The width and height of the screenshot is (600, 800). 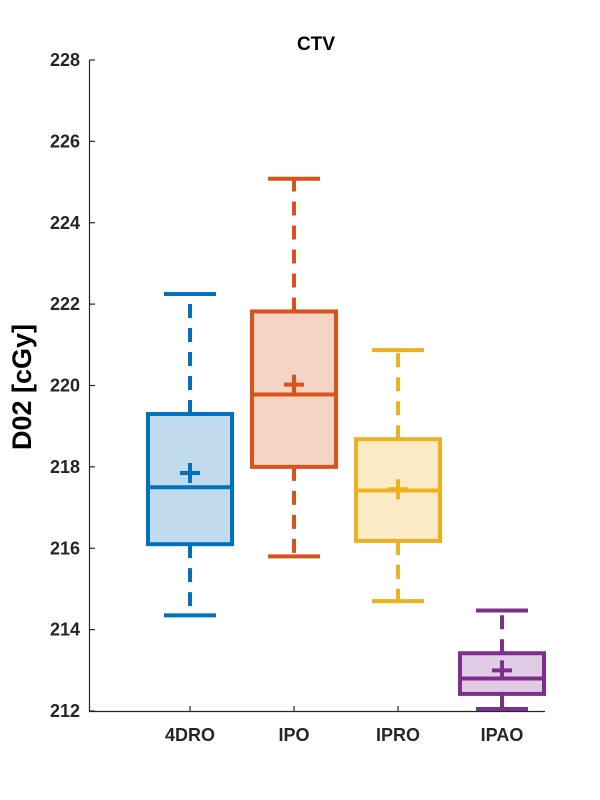 What do you see at coordinates (65, 711) in the screenshot?
I see `y-tick-label: 212` at bounding box center [65, 711].